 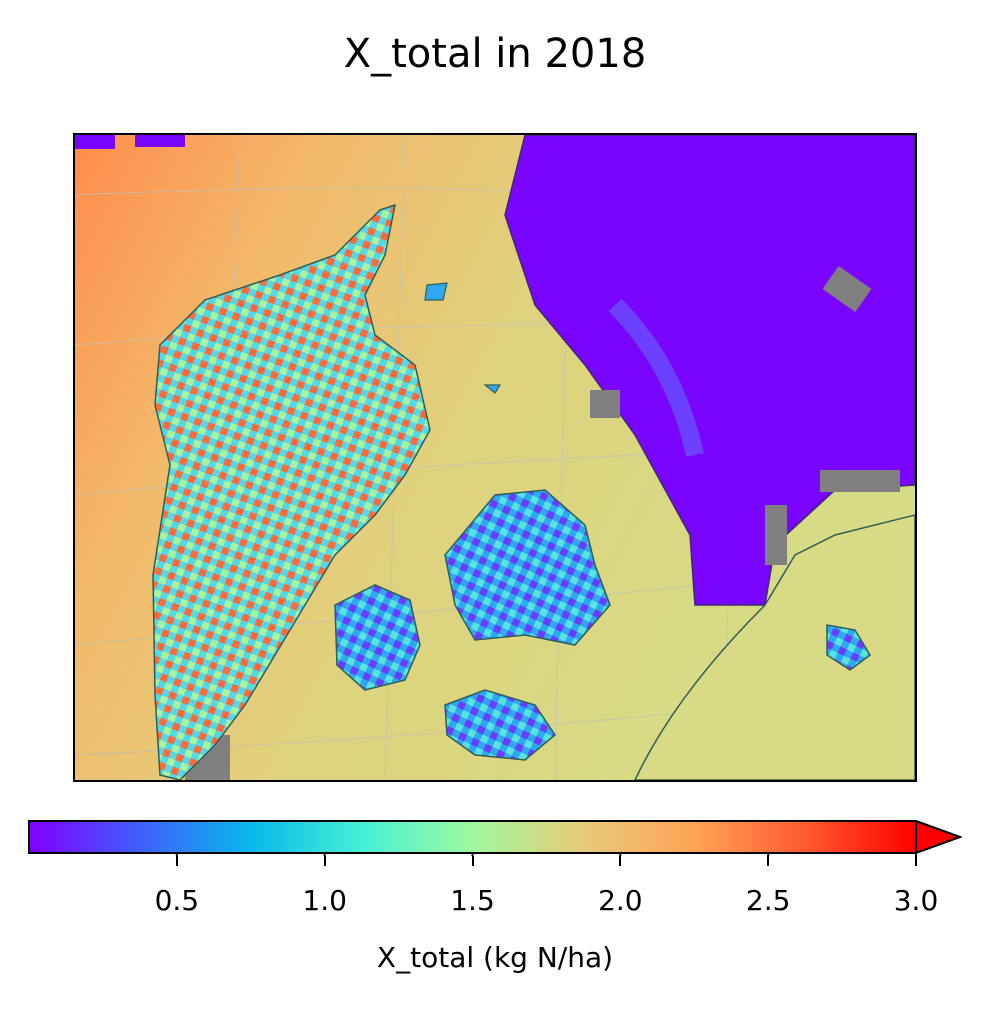 I want to click on colorbar-extend-arrow, so click(x=939, y=837).